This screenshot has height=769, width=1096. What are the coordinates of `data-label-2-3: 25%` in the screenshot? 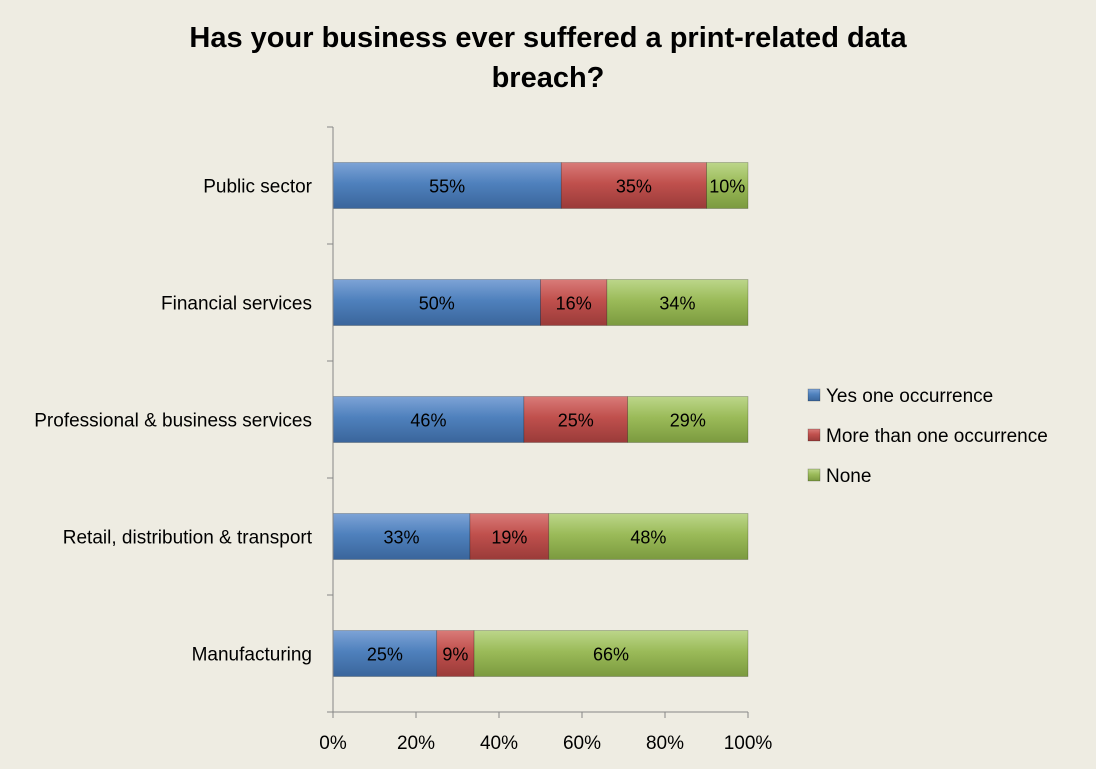 It's located at (576, 421).